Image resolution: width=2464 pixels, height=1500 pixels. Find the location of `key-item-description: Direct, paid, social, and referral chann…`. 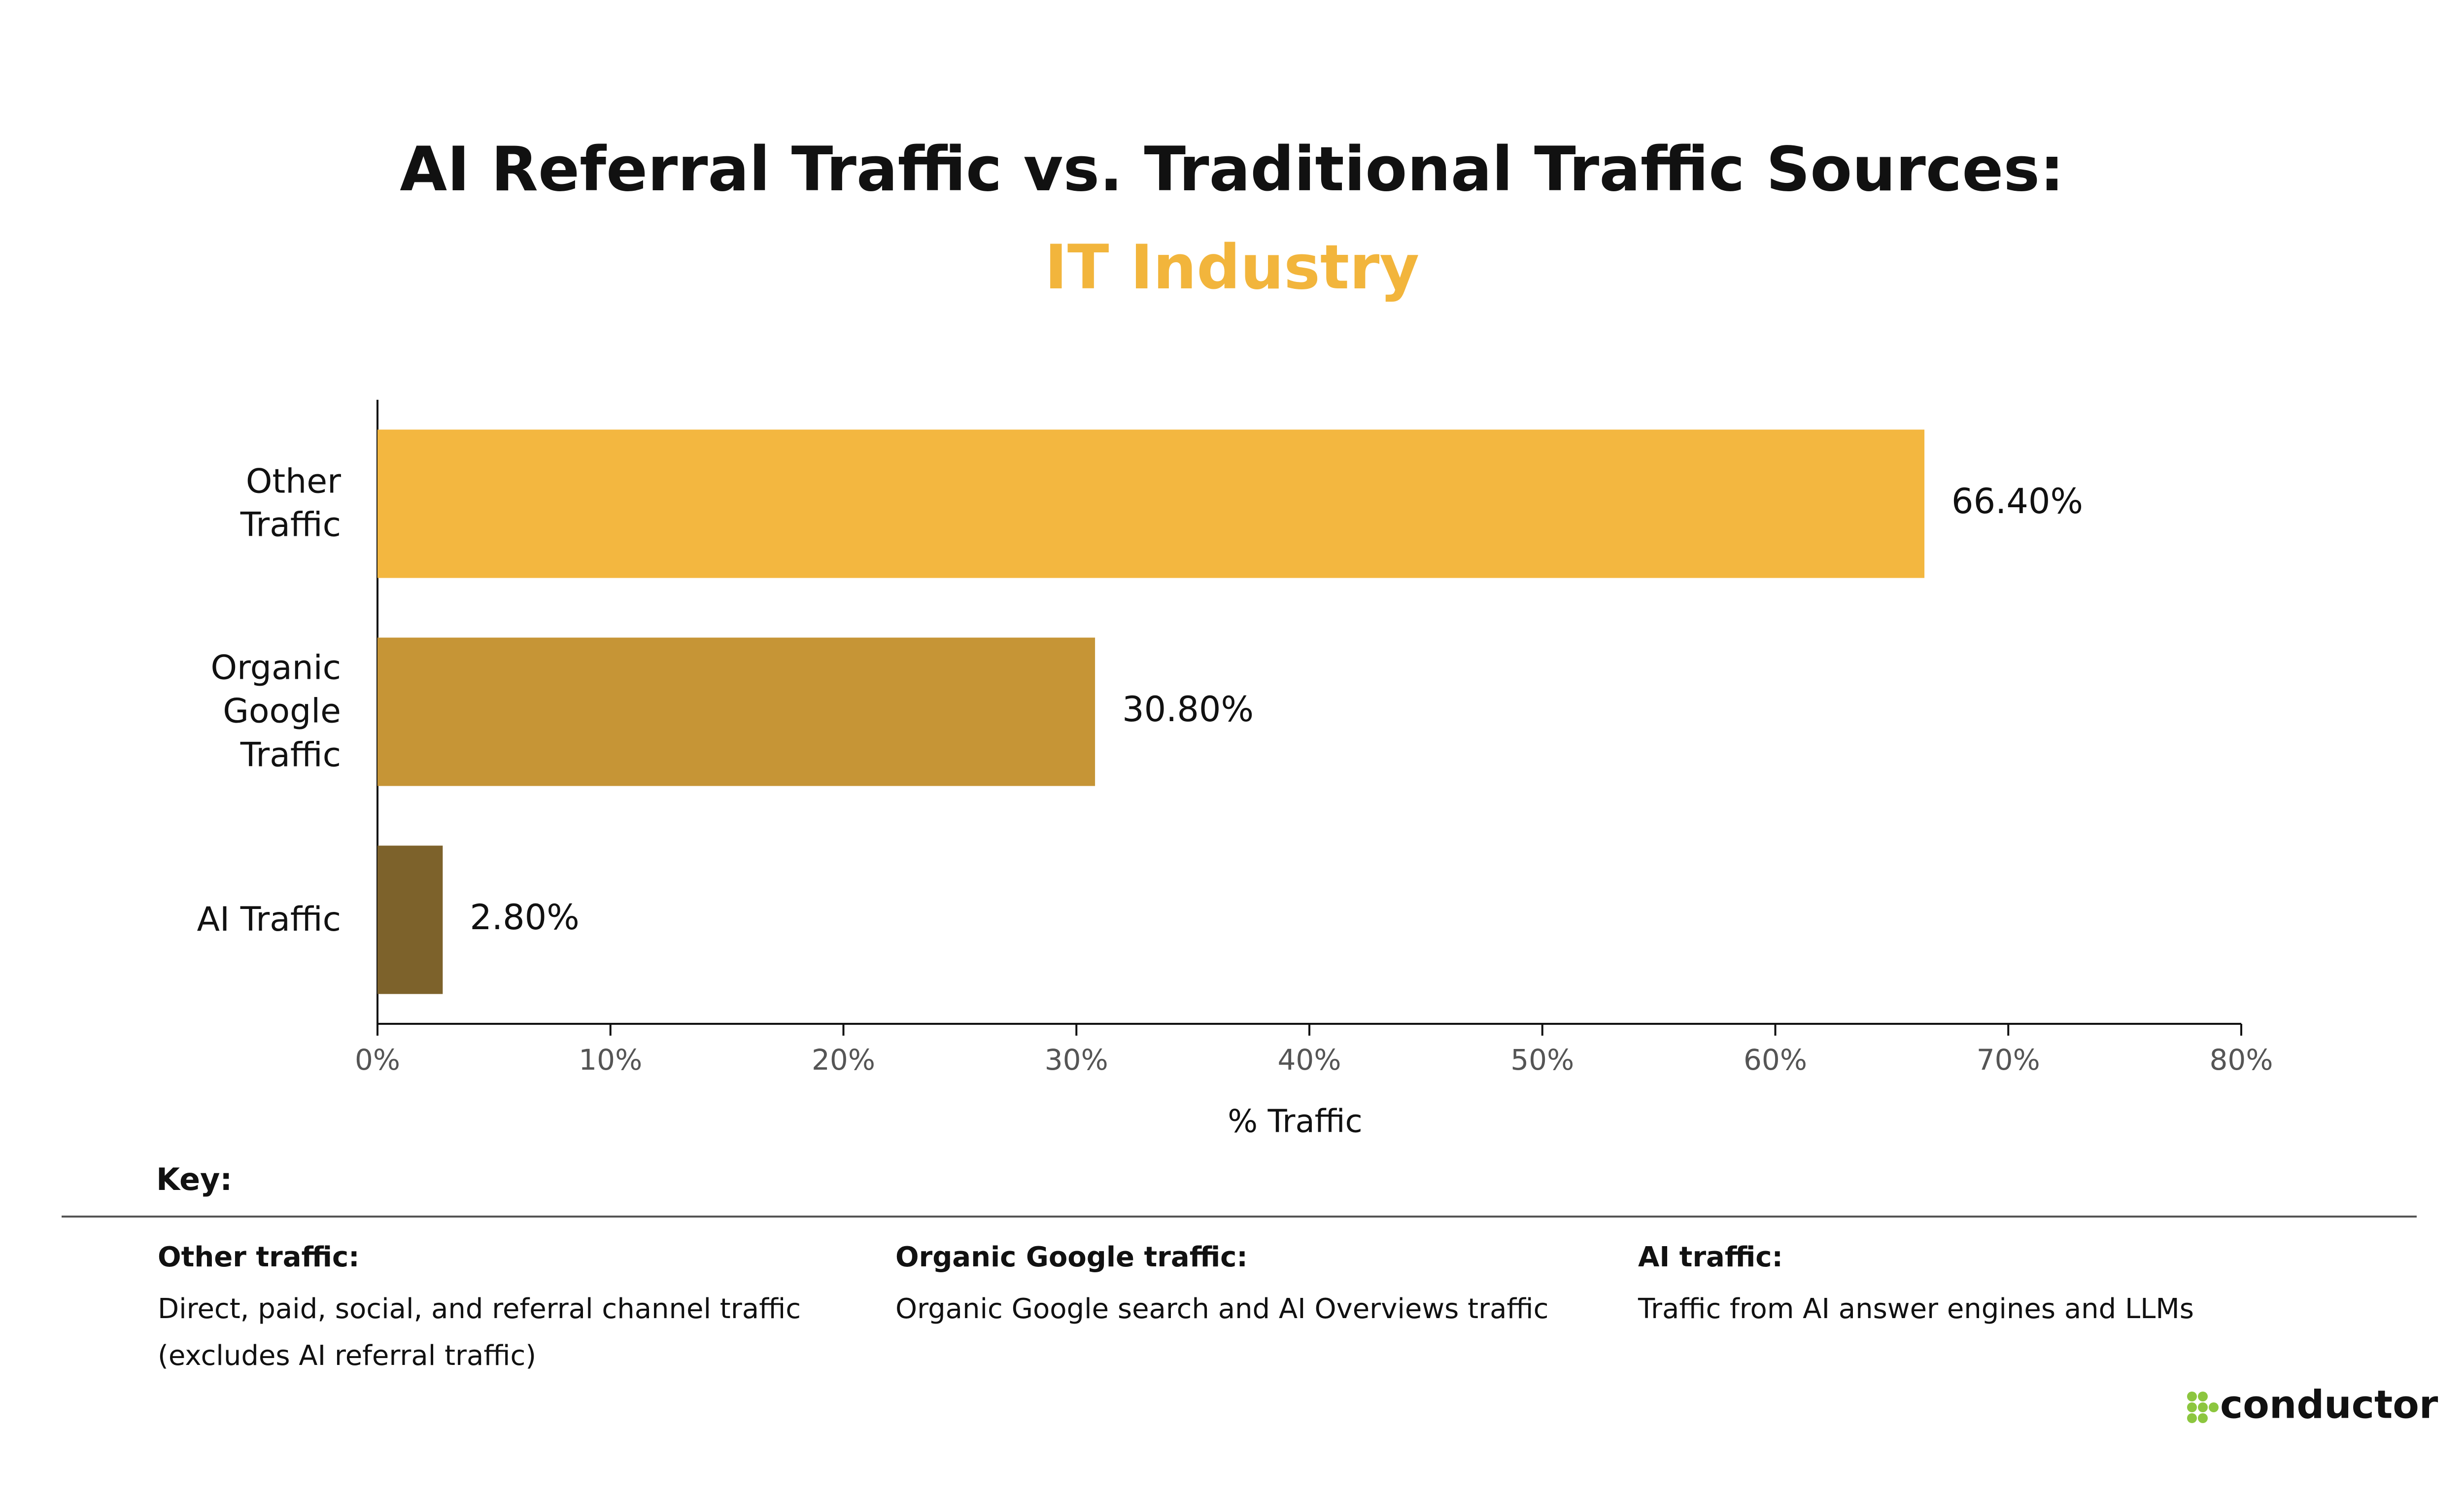

key-item-description: Direct, paid, social, and referral chann… is located at coordinates (479, 1332).